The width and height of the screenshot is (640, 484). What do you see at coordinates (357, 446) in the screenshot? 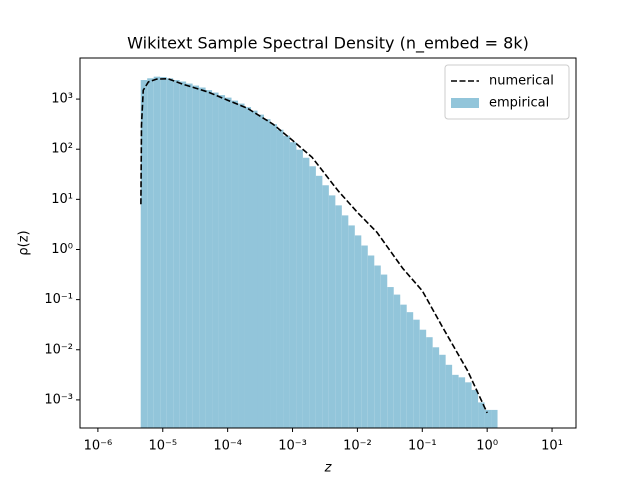
I see `x-tick-label: 10⁻²` at bounding box center [357, 446].